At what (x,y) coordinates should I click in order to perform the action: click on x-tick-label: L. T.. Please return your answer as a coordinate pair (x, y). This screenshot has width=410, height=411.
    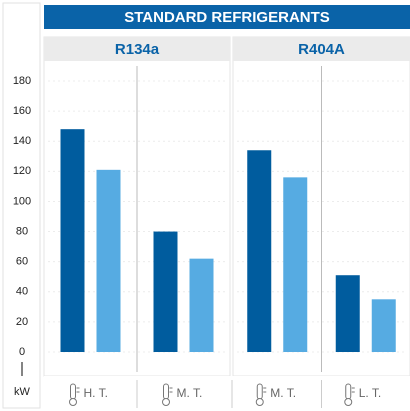
    Looking at the image, I should click on (370, 393).